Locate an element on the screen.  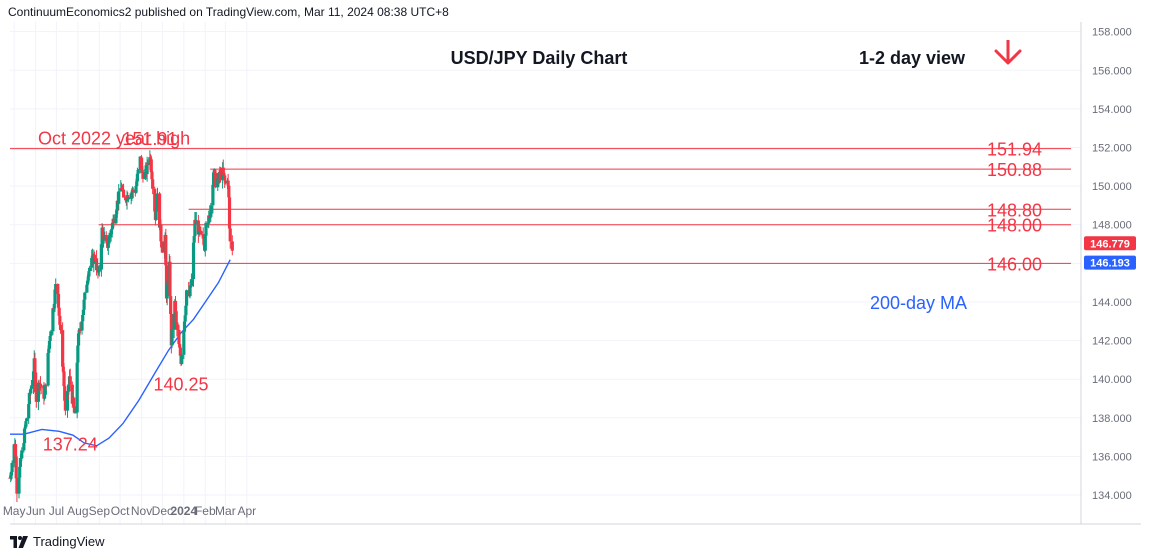
price-tick-label: 158.000 is located at coordinates (1112, 33).